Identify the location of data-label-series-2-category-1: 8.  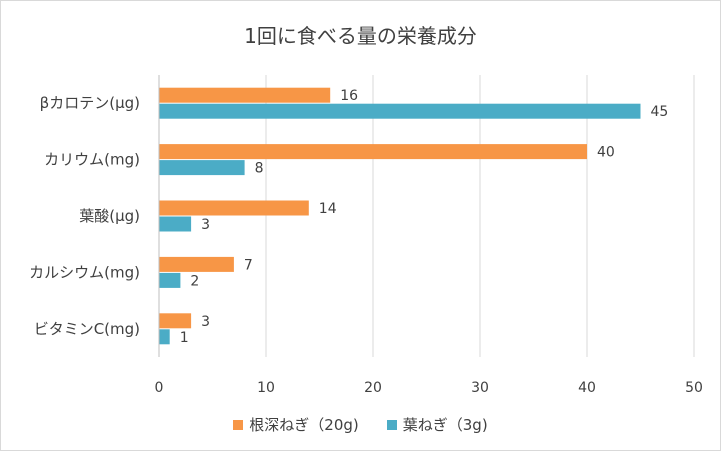
(259, 169).